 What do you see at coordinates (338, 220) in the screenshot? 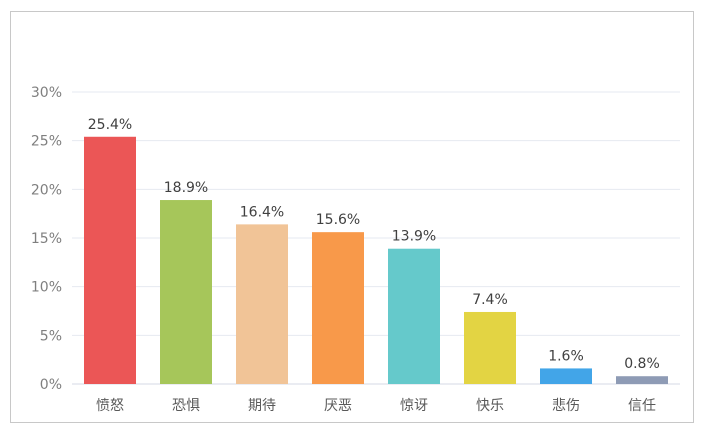
I see `data-label: 15.6%` at bounding box center [338, 220].